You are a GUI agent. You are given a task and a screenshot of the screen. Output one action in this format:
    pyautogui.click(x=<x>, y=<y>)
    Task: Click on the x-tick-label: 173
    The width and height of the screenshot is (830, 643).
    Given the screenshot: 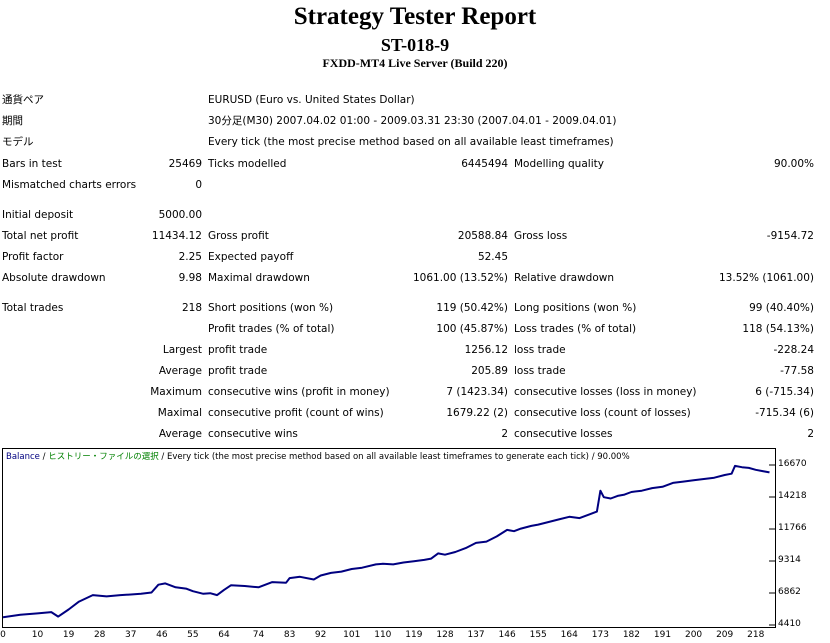 What is the action you would take?
    pyautogui.click(x=600, y=635)
    